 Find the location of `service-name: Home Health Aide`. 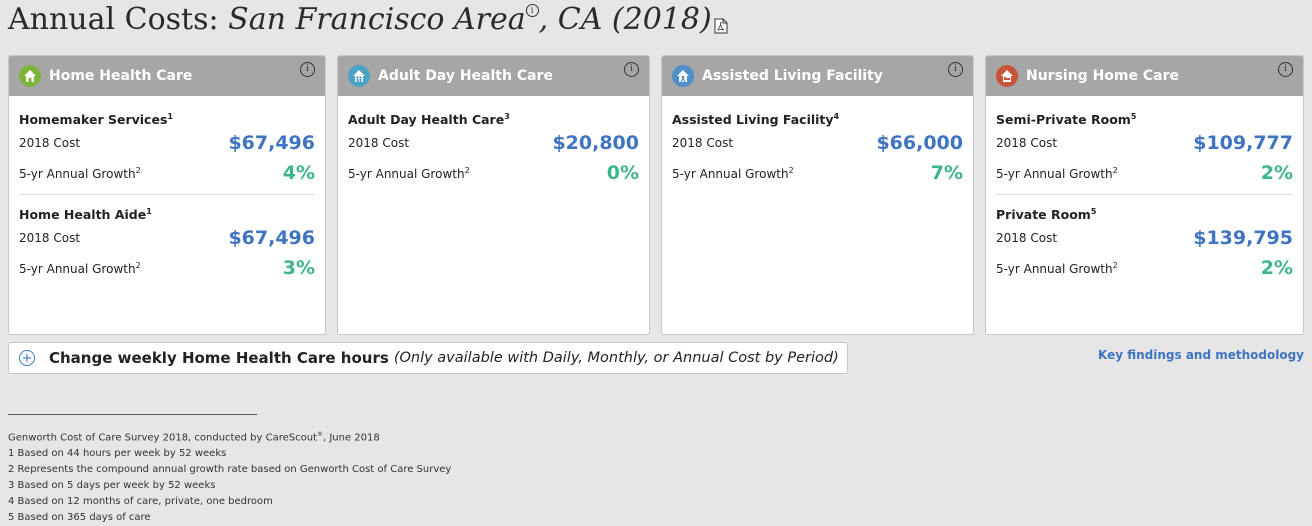

service-name: Home Health Aide is located at coordinates (83, 215).